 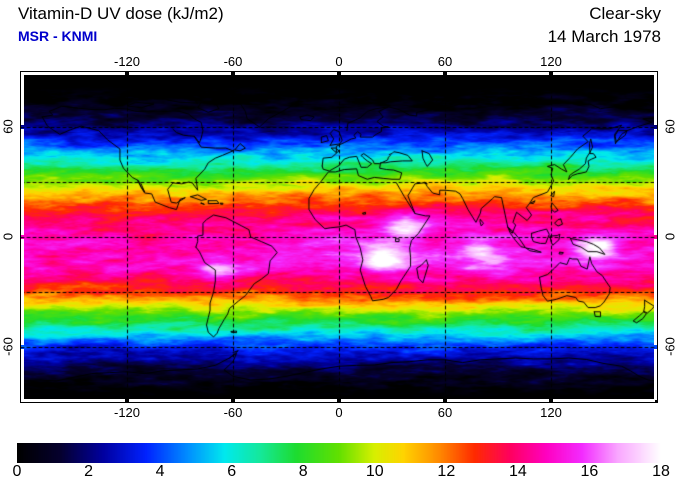 What do you see at coordinates (446, 471) in the screenshot?
I see `colorbar-tick-12: 12` at bounding box center [446, 471].